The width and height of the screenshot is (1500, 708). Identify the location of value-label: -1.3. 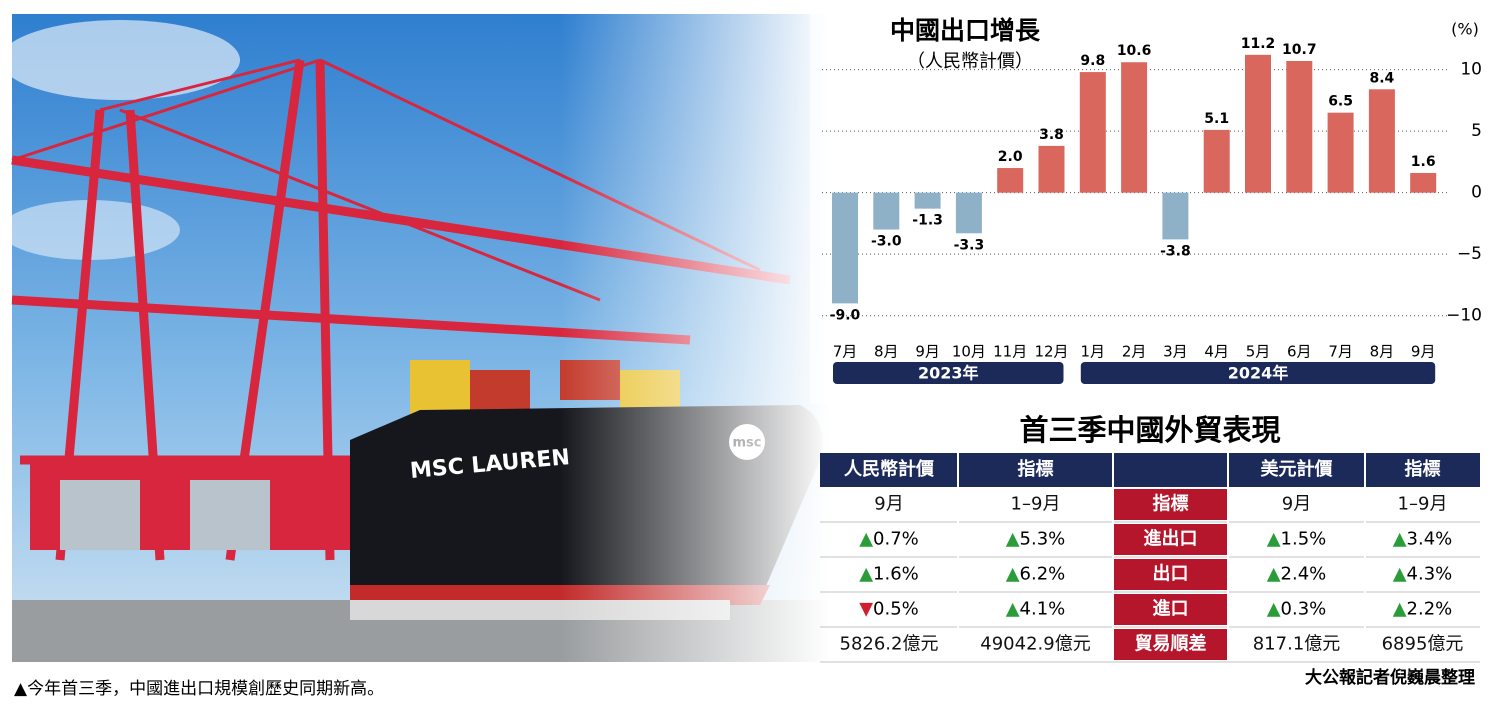
(927, 221).